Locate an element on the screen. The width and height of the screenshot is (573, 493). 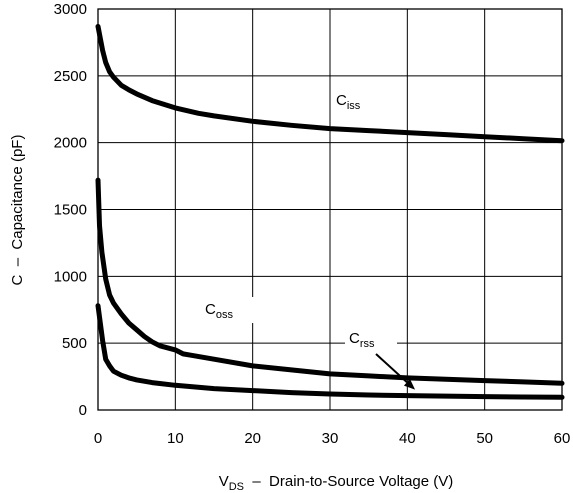
label-coss-main: C is located at coordinates (210, 309).